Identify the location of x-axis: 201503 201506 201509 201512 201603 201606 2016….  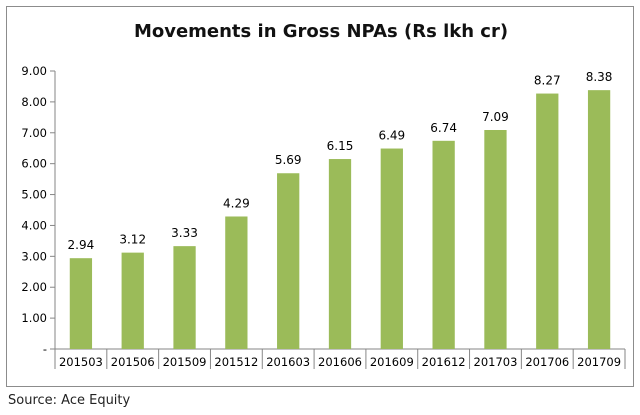
(340, 358).